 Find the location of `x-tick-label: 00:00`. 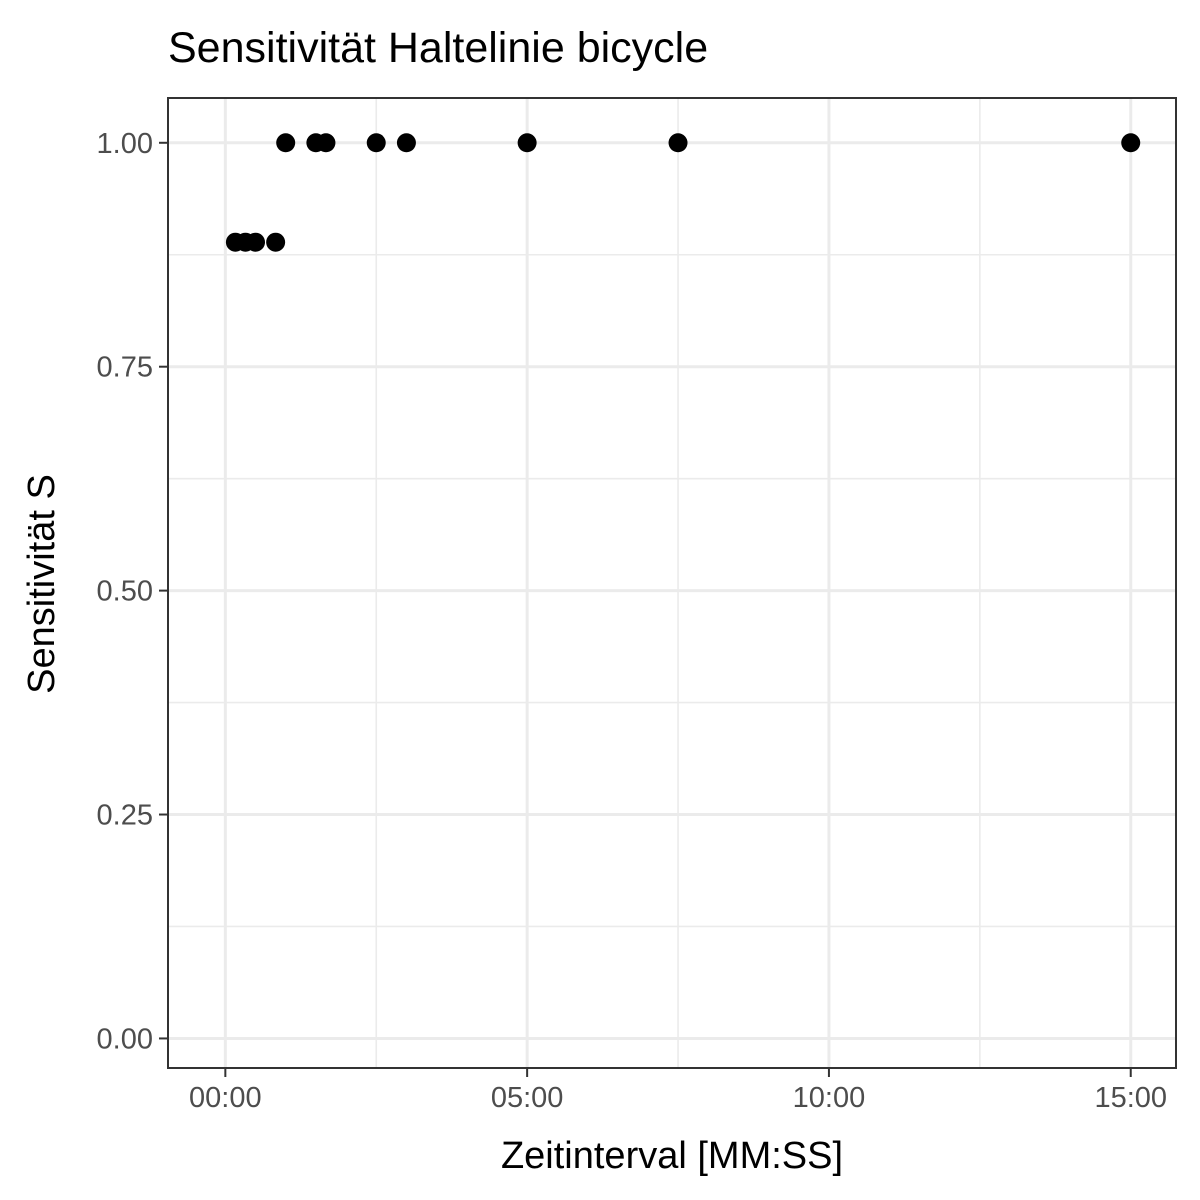

x-tick-label: 00:00 is located at coordinates (225, 1098).